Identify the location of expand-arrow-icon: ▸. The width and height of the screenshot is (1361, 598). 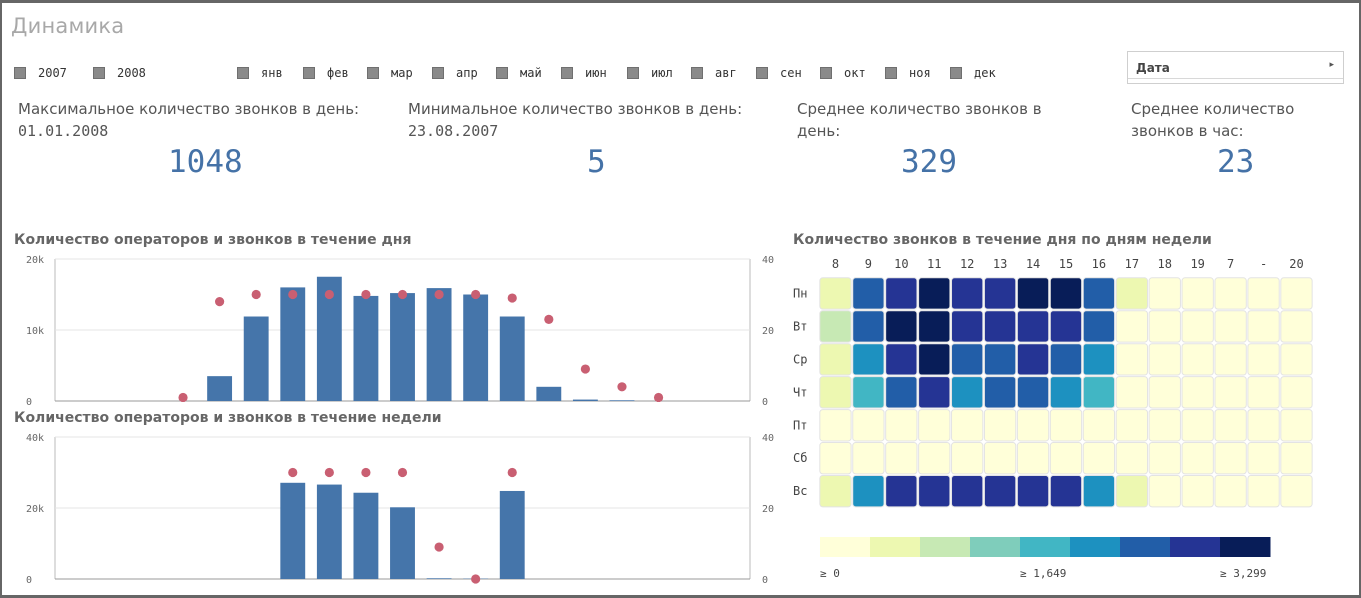
(1331, 65).